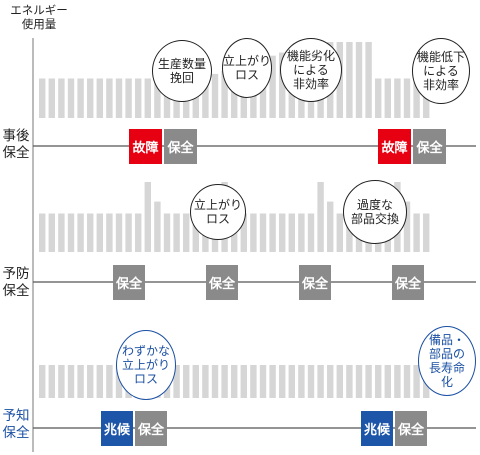 The image size is (480, 455). What do you see at coordinates (447, 361) in the screenshot?
I see `annotation-bubble: 備品・ 部品の 長寿命 化` at bounding box center [447, 361].